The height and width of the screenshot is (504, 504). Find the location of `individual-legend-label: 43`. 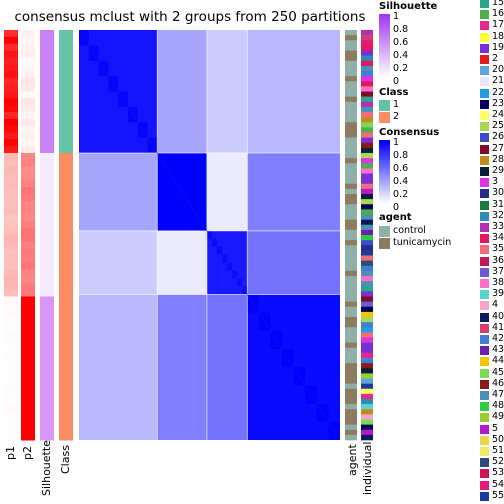

individual-legend-label: 43 is located at coordinates (498, 350).